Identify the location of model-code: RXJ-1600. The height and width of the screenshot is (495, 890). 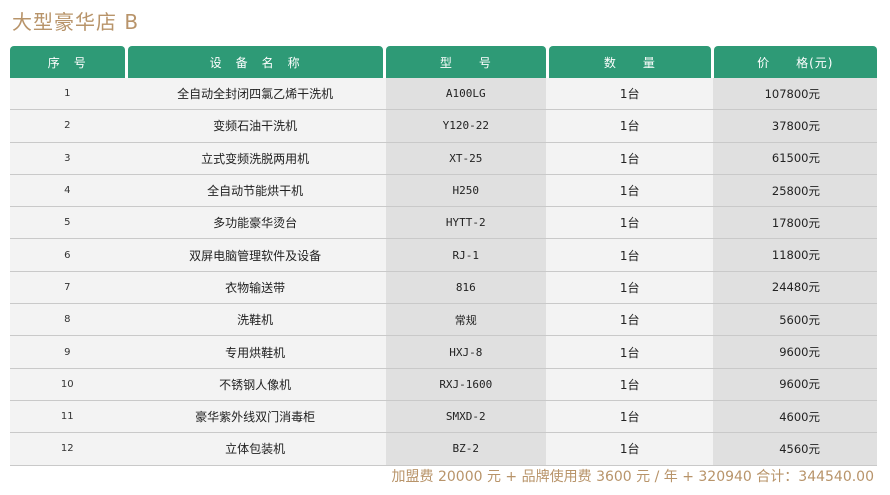
(465, 384).